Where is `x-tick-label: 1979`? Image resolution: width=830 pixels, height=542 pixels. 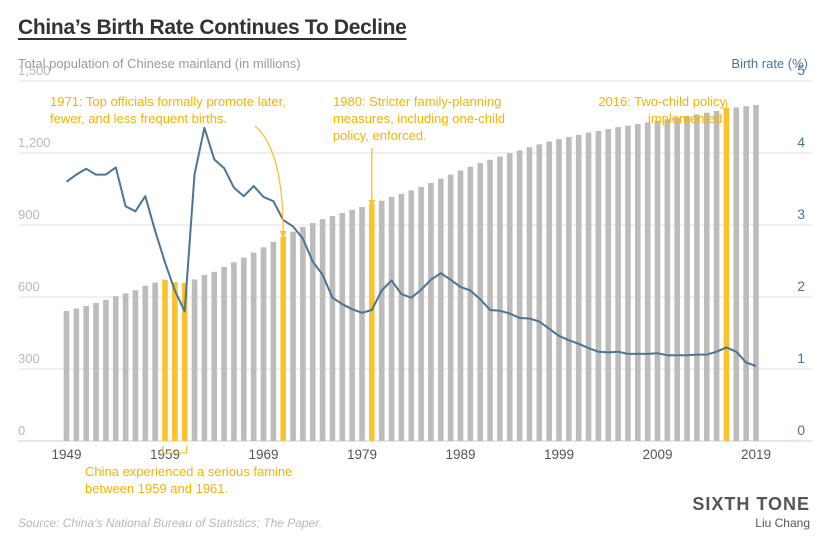 x-tick-label: 1979 is located at coordinates (362, 454).